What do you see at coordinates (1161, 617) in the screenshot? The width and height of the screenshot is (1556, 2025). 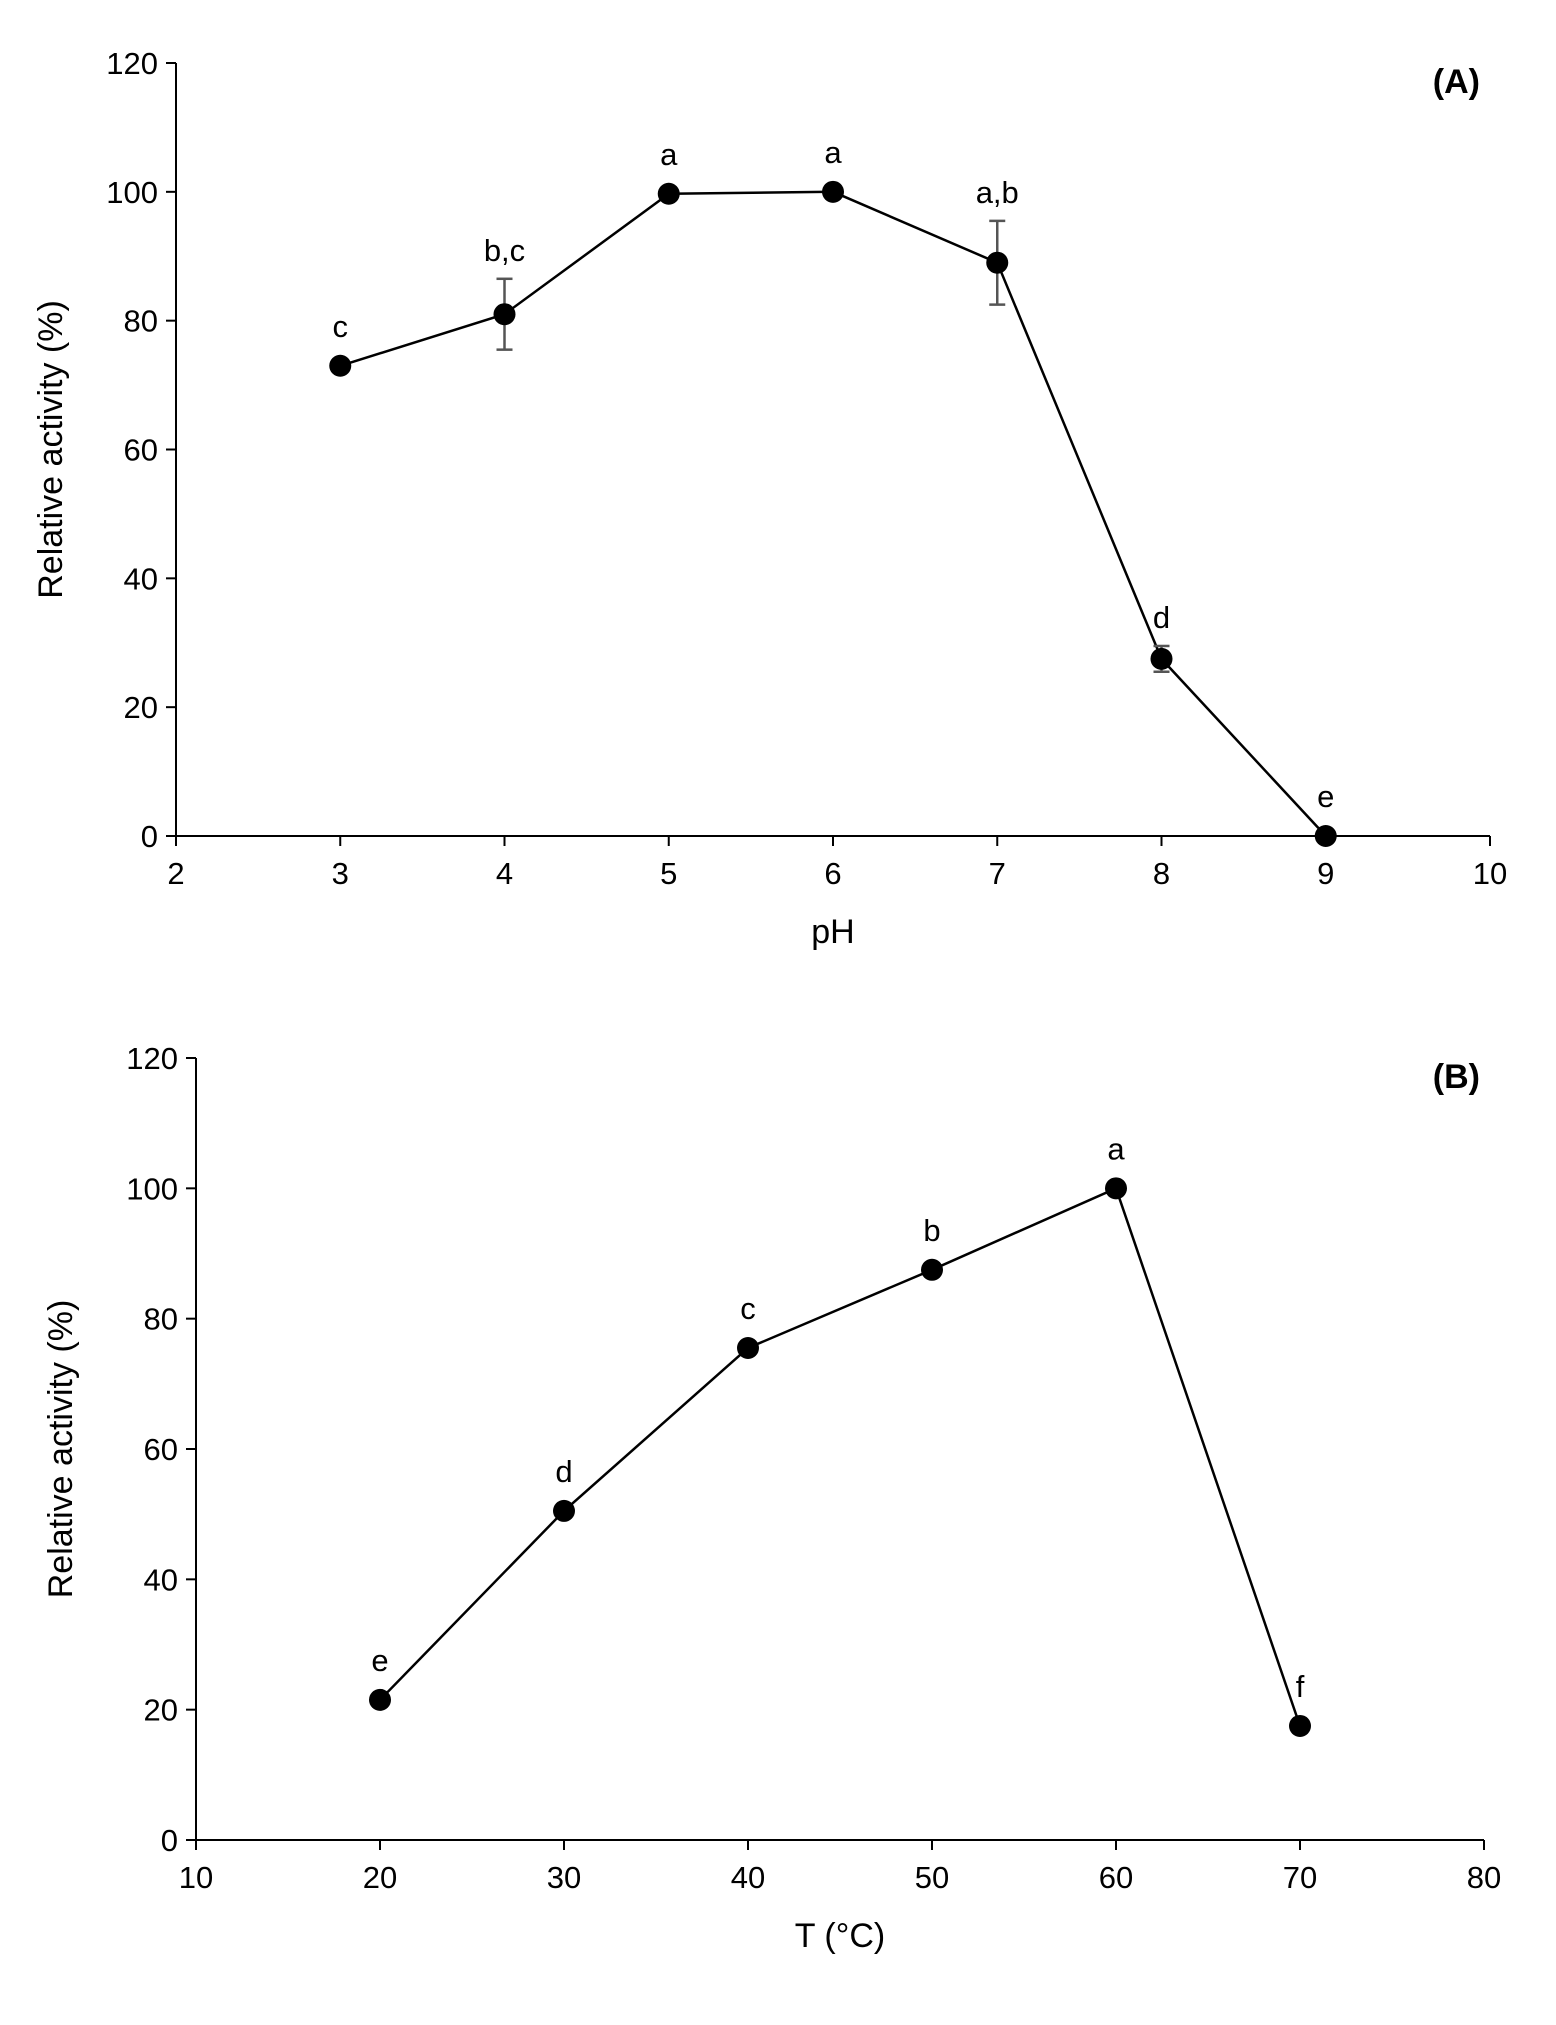 I see `chart1-significance-letter: d` at bounding box center [1161, 617].